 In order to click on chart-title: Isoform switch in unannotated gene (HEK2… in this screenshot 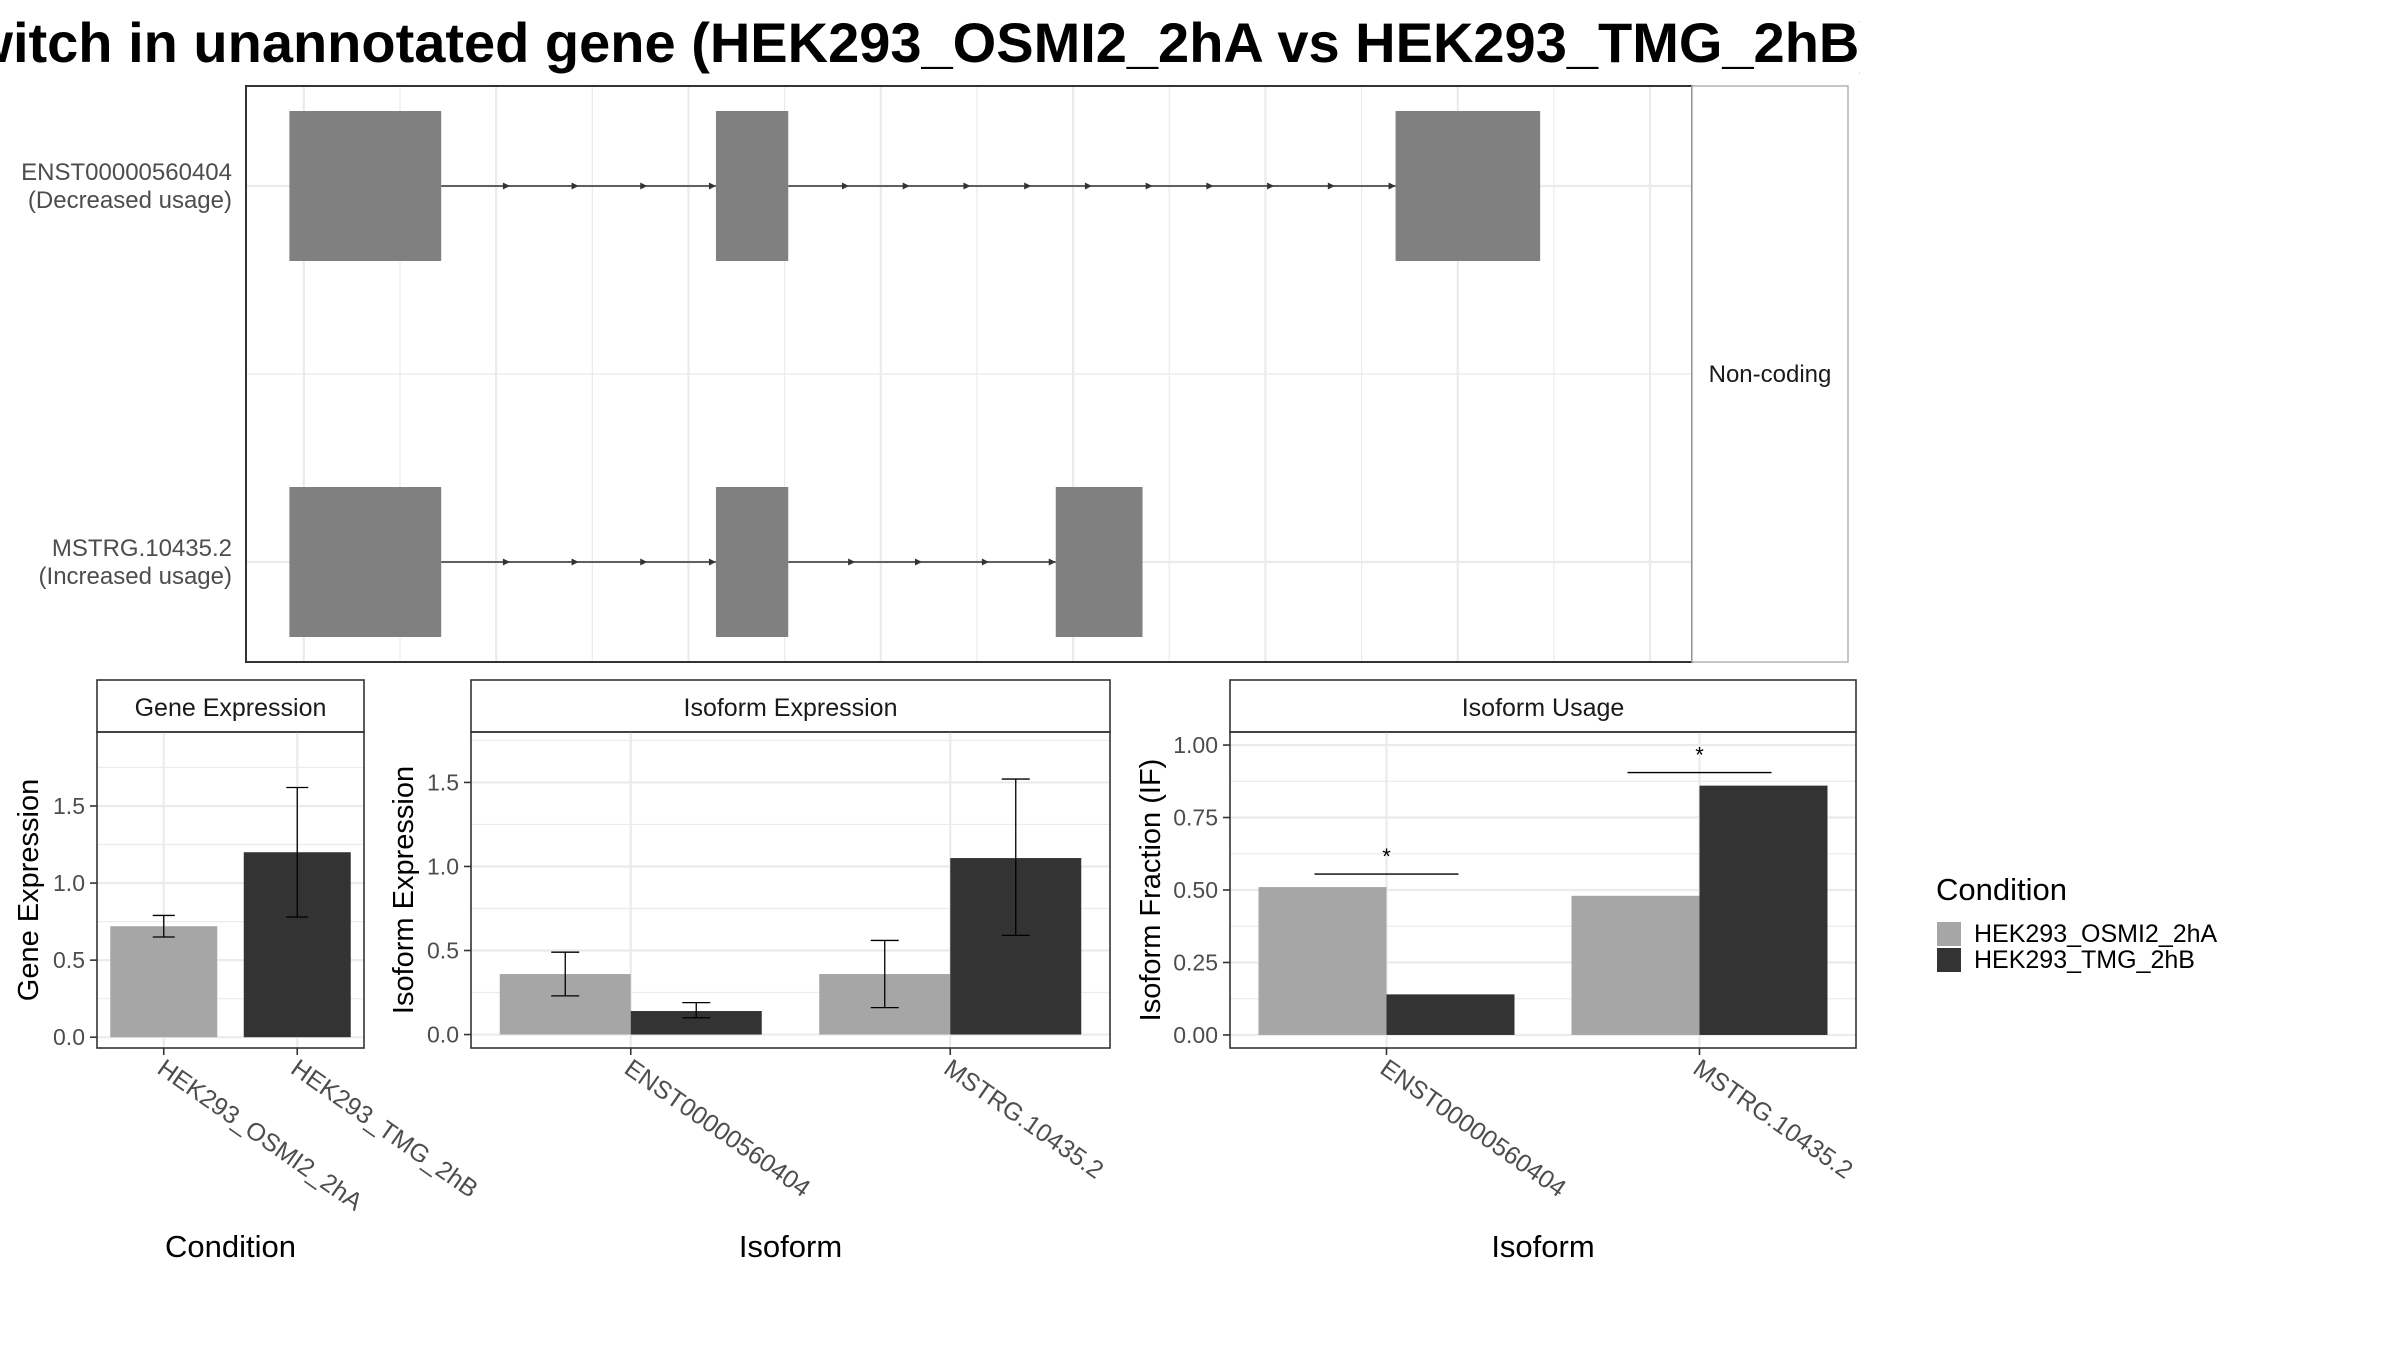, I will do `click(930, 50)`.